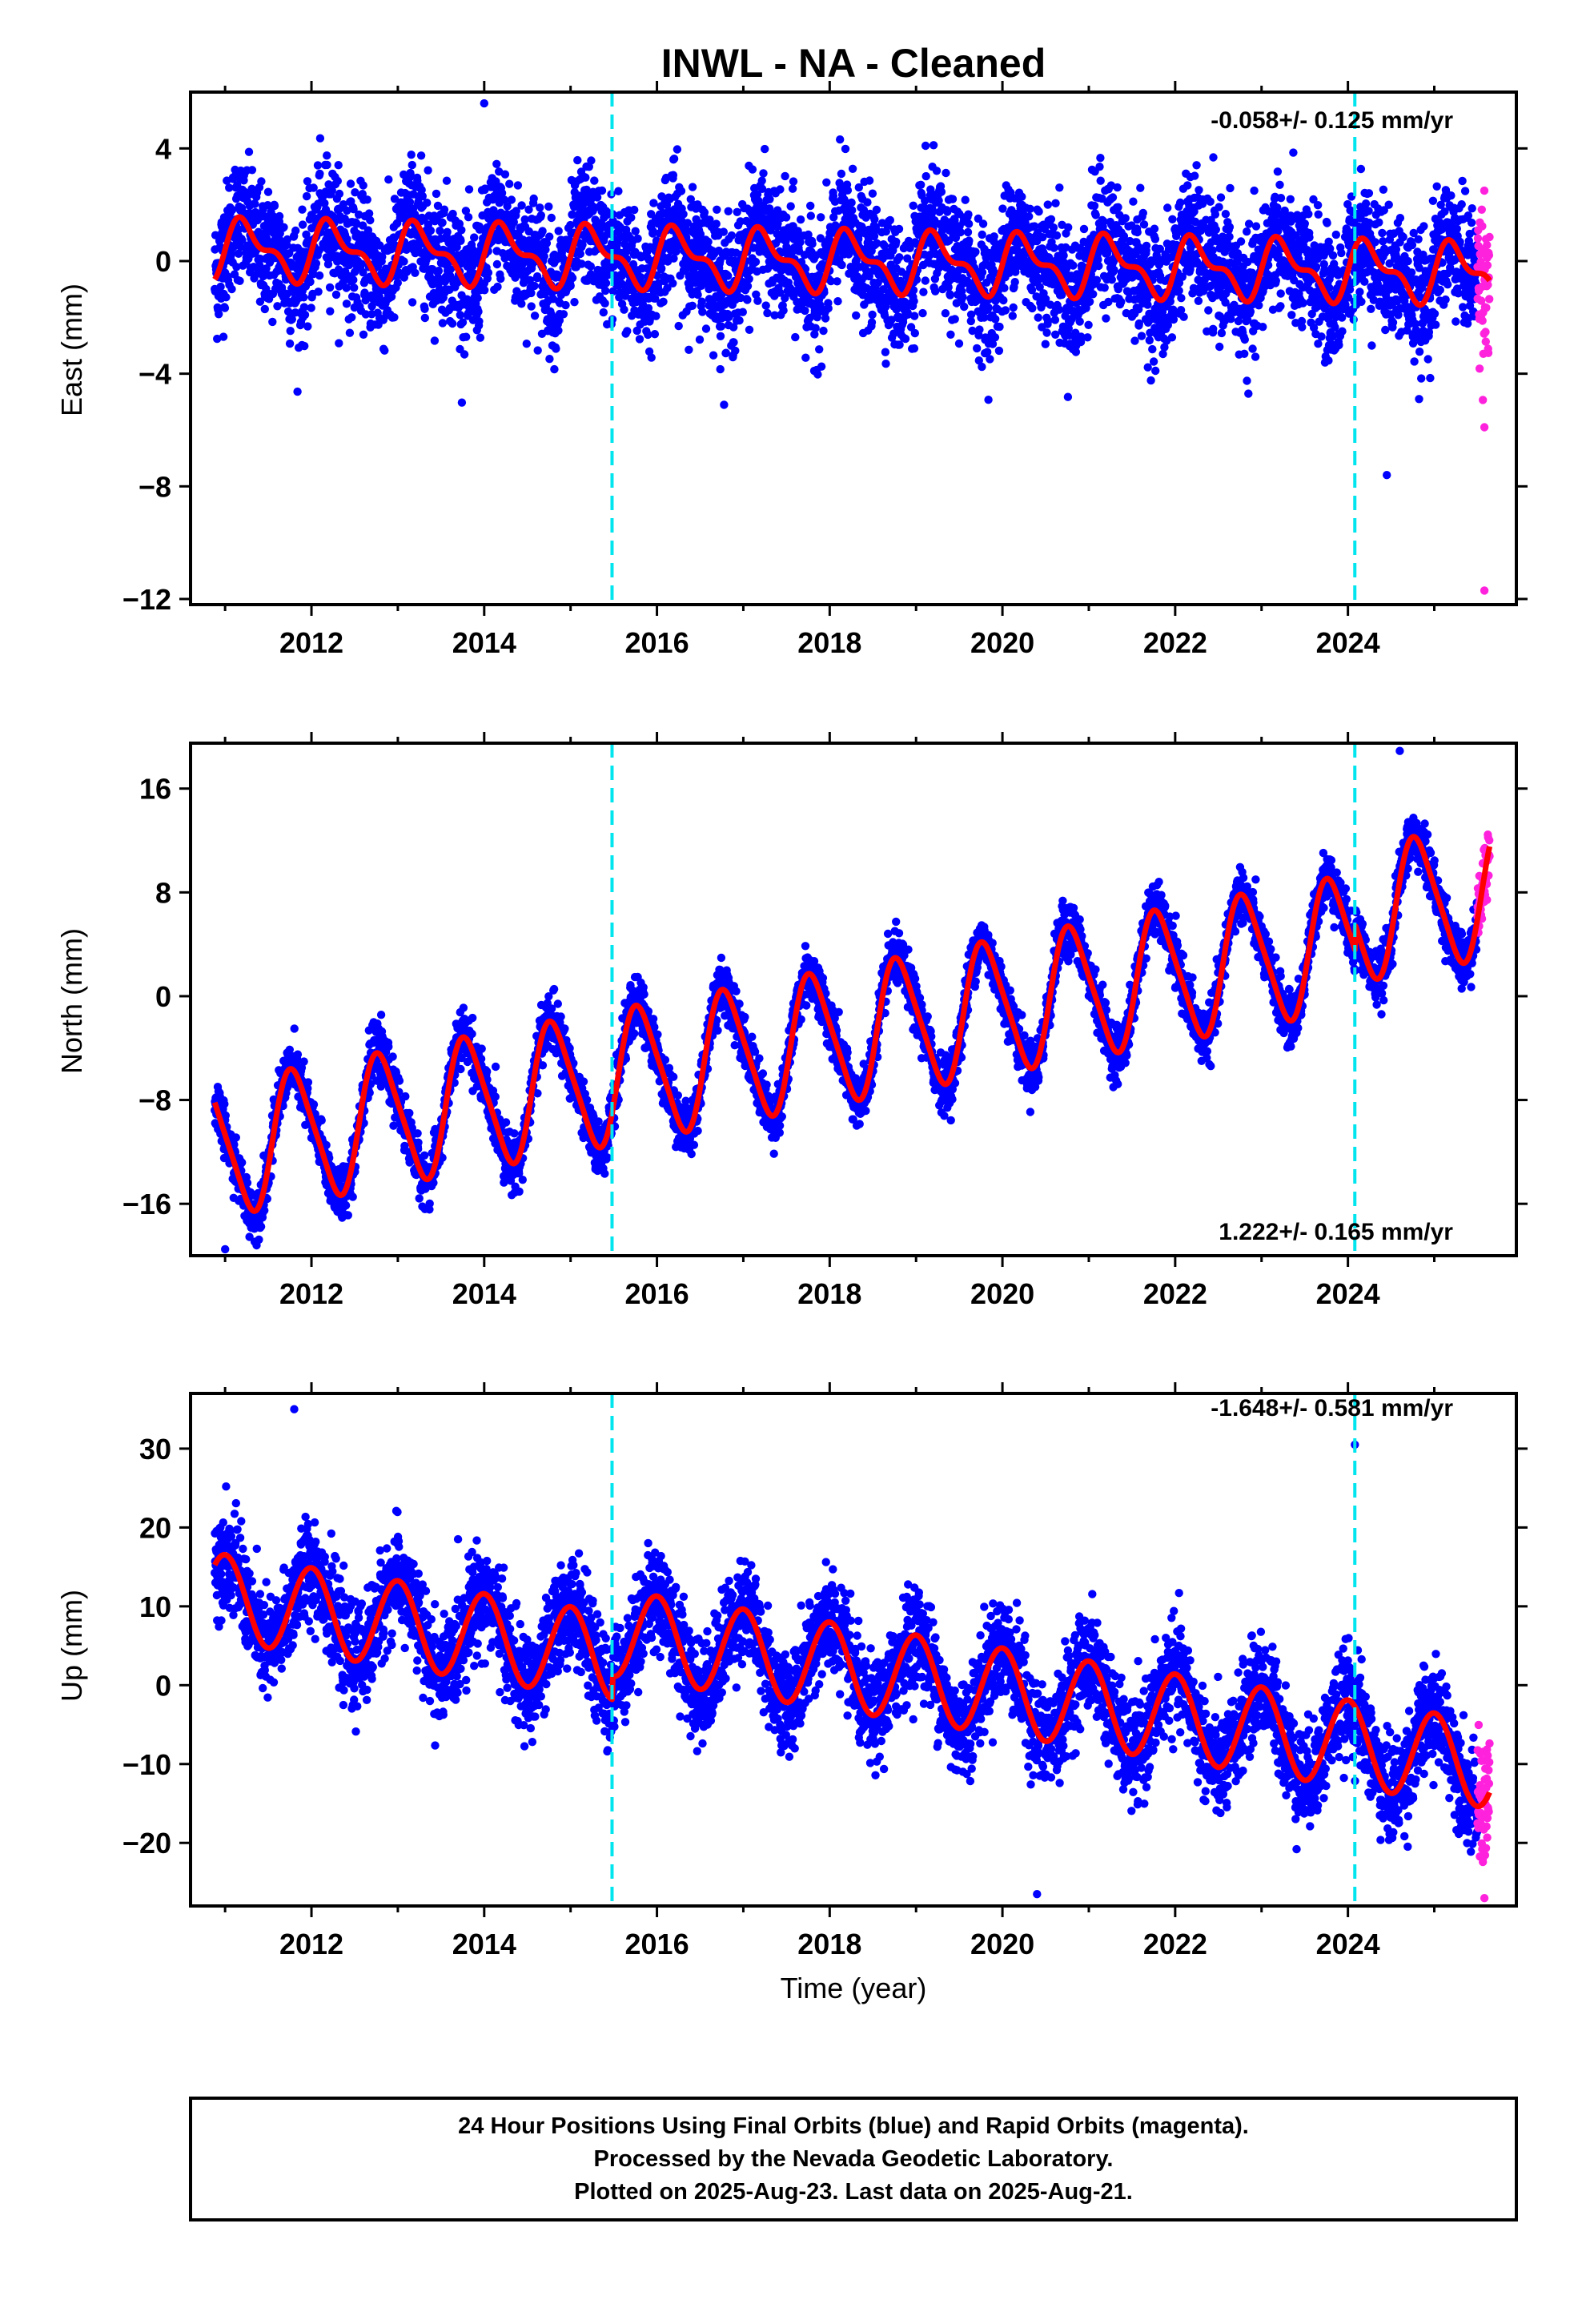 The height and width of the screenshot is (2324, 1582). Describe the element at coordinates (71, 349) in the screenshot. I see `east-ylabel: East (mm)` at that location.